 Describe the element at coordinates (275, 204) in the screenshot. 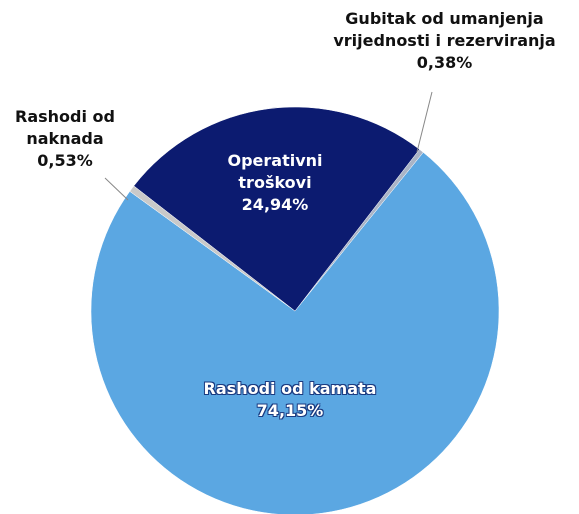

I see `label-value: 24,94%` at that location.